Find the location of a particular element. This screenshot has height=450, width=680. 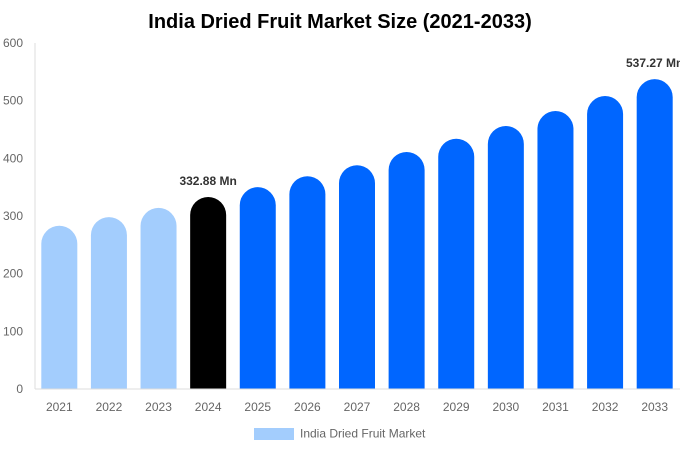

bar-2025 is located at coordinates (257, 288).